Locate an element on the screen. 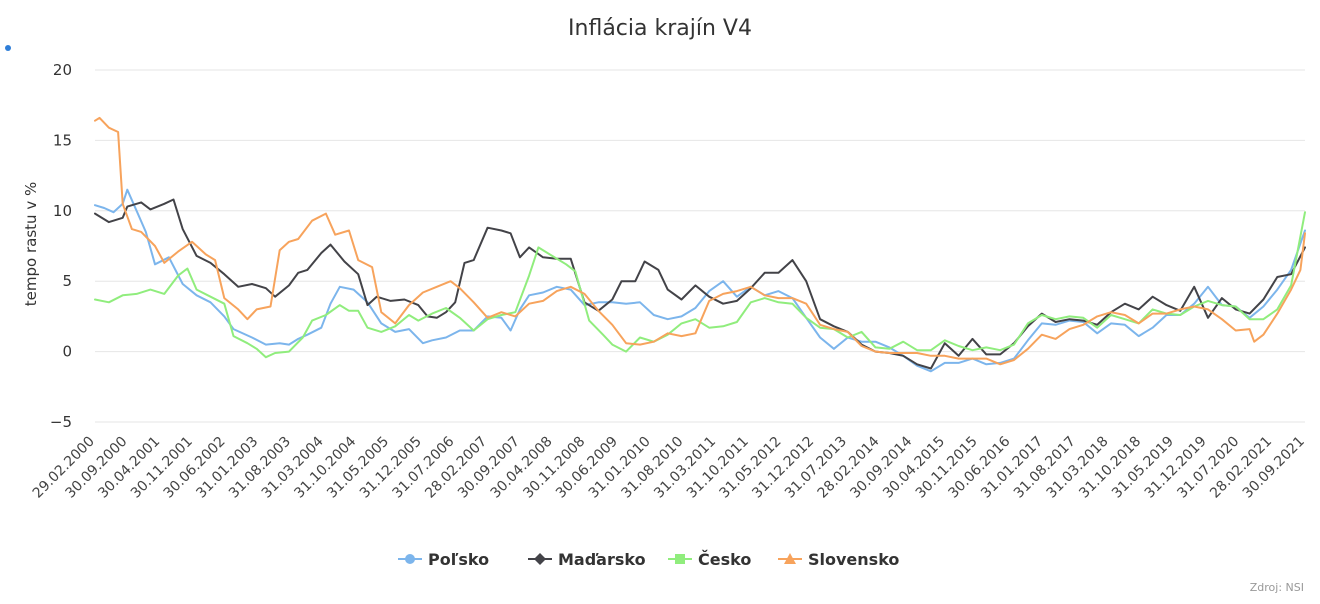  y-tick-label: 20 is located at coordinates (62, 70).